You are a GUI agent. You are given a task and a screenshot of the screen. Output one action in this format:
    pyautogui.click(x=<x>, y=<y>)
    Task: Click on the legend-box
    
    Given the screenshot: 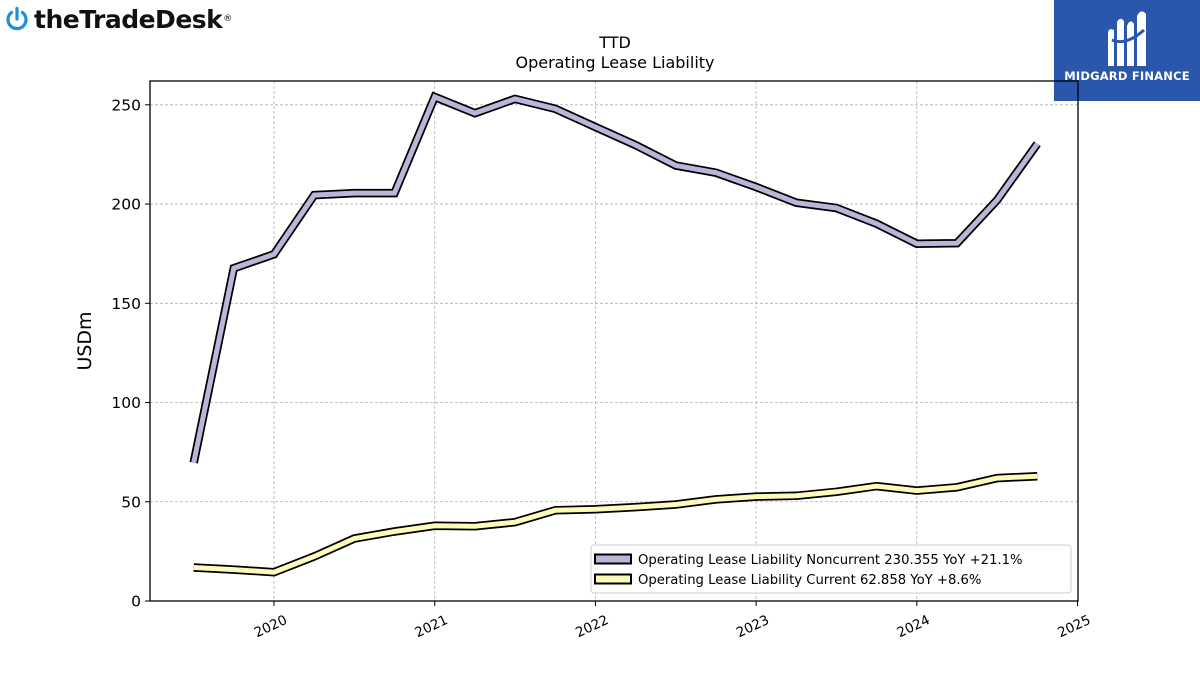 What is the action you would take?
    pyautogui.click(x=831, y=569)
    